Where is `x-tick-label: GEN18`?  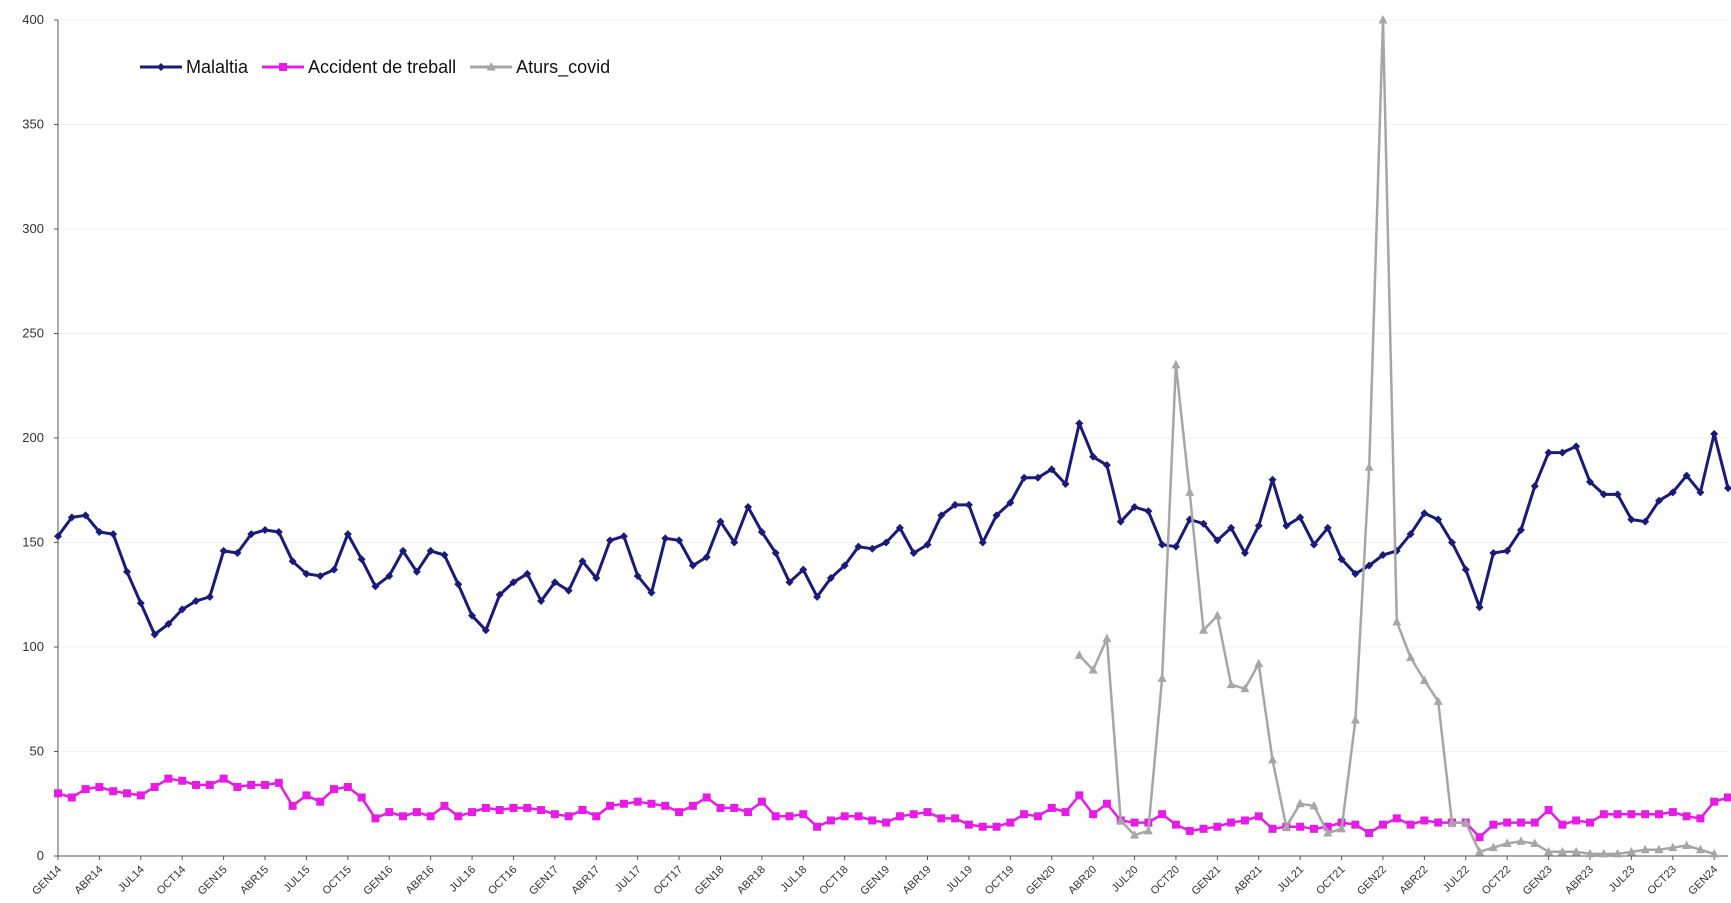
x-tick-label: GEN18 is located at coordinates (710, 881).